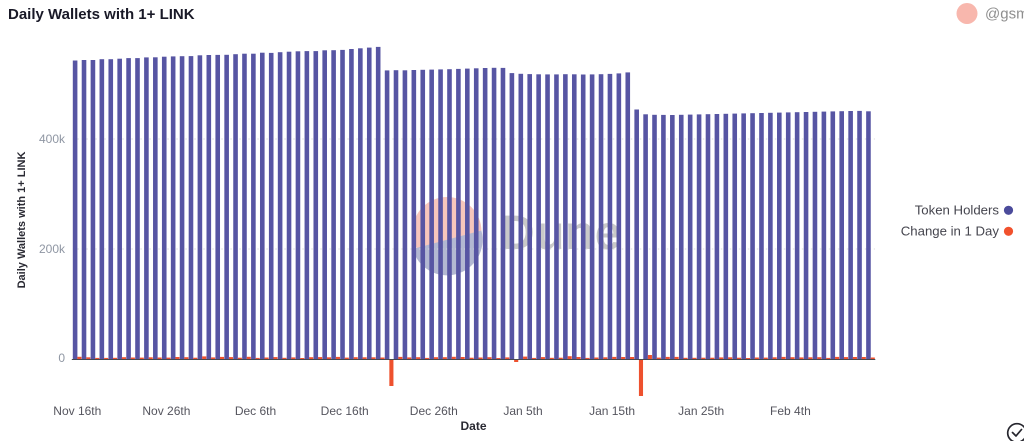 The width and height of the screenshot is (1024, 446). What do you see at coordinates (612, 411) in the screenshot?
I see `svg-text: Jan 15th` at bounding box center [612, 411].